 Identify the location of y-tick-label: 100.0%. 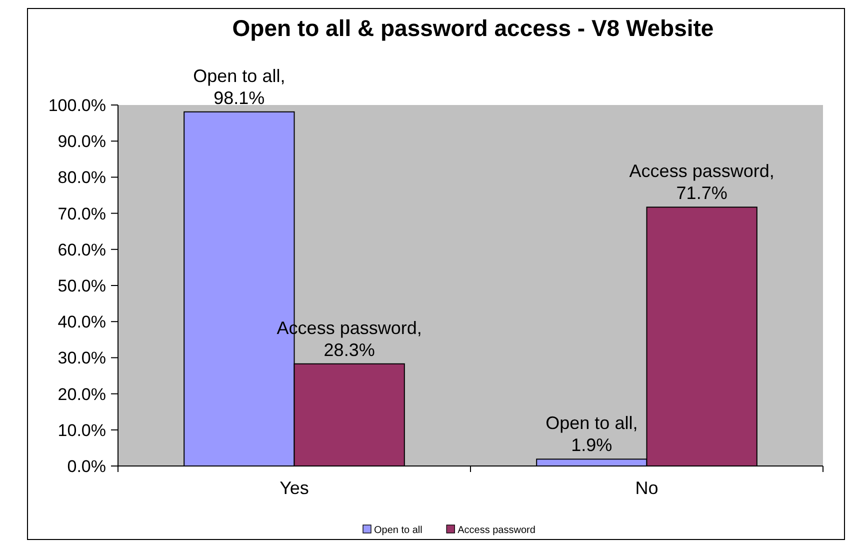
(77, 105).